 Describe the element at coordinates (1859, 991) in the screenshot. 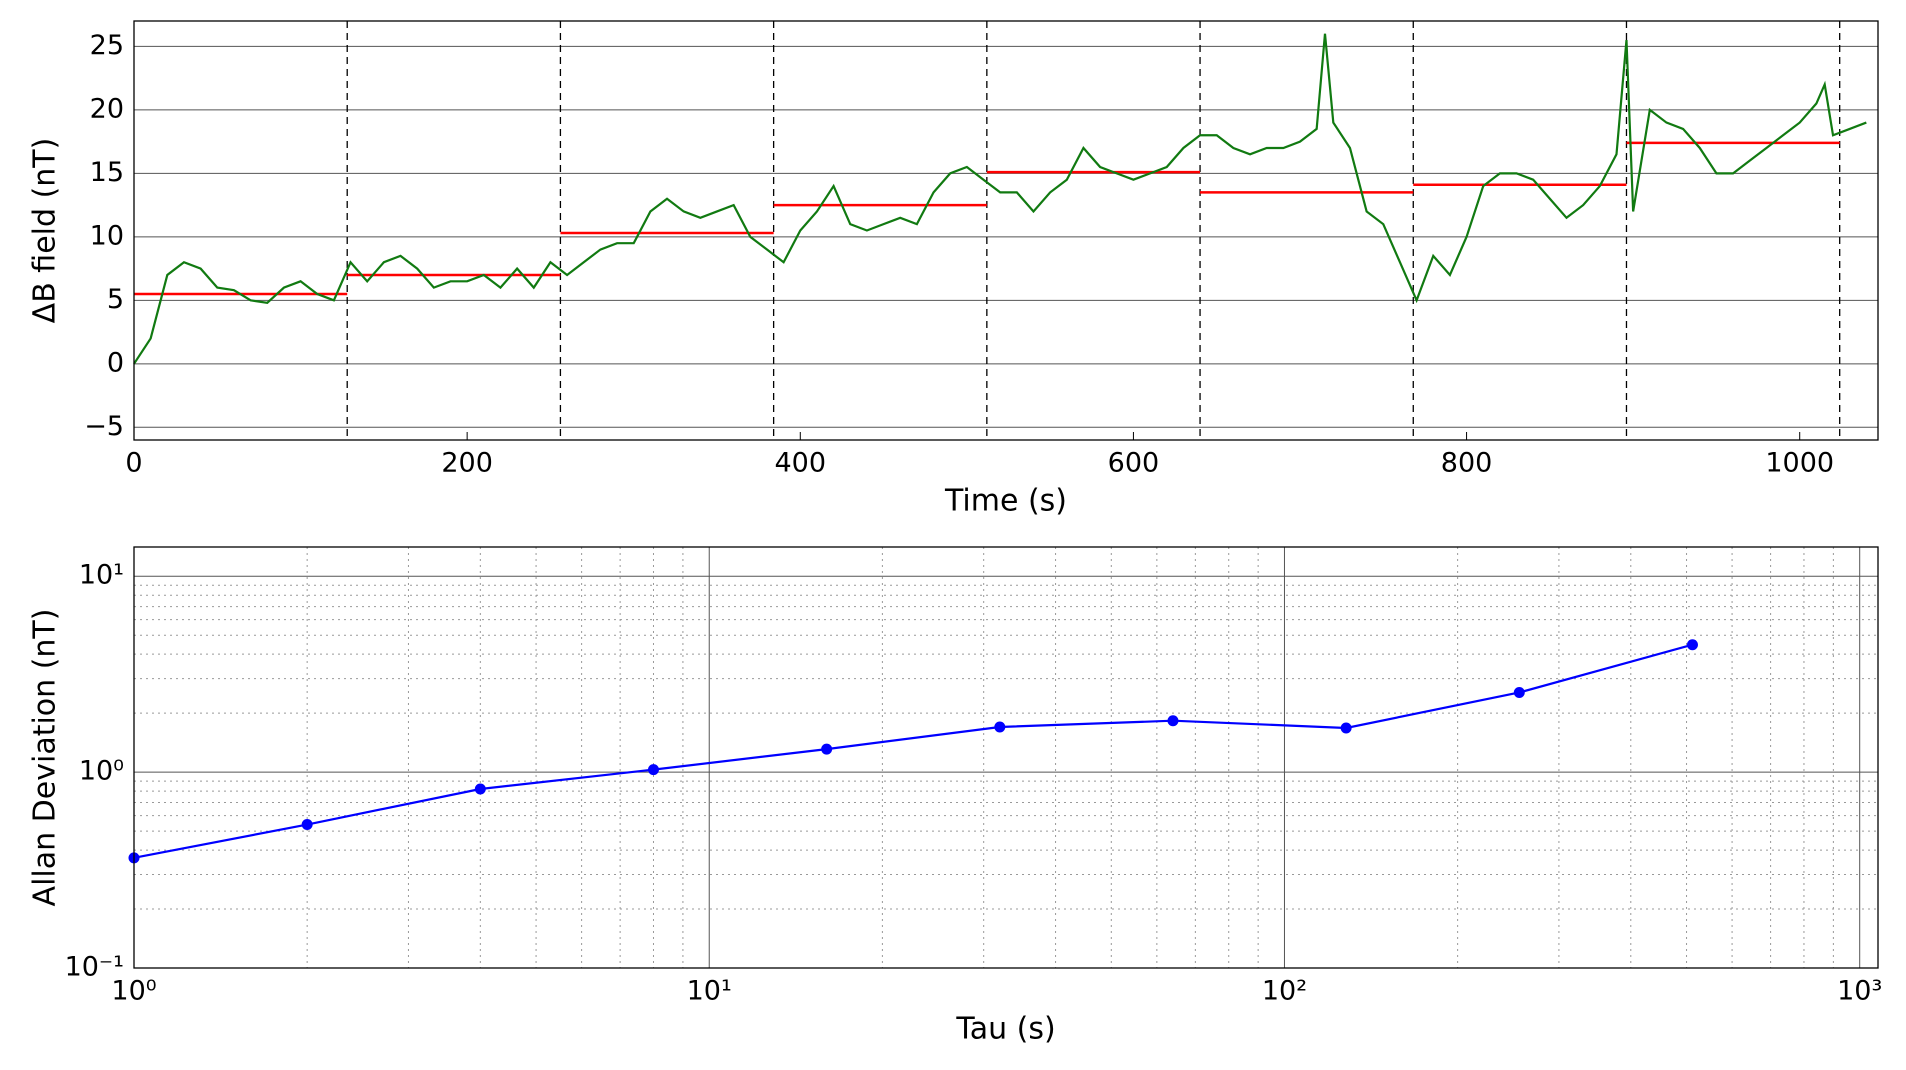

I see `x-tick-label: 10³` at that location.